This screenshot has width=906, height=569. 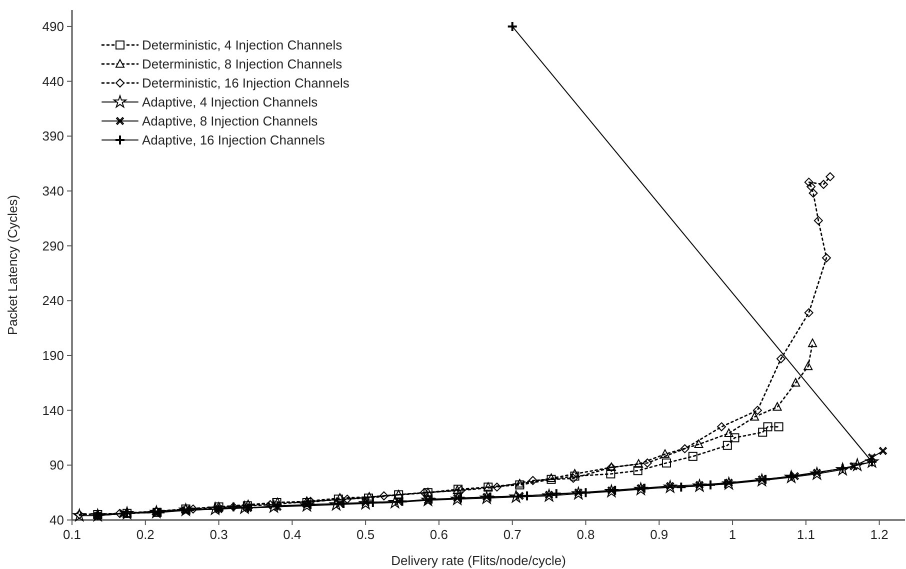 What do you see at coordinates (230, 102) in the screenshot?
I see `legend-label: Adaptive, 4 Injection Channels` at bounding box center [230, 102].